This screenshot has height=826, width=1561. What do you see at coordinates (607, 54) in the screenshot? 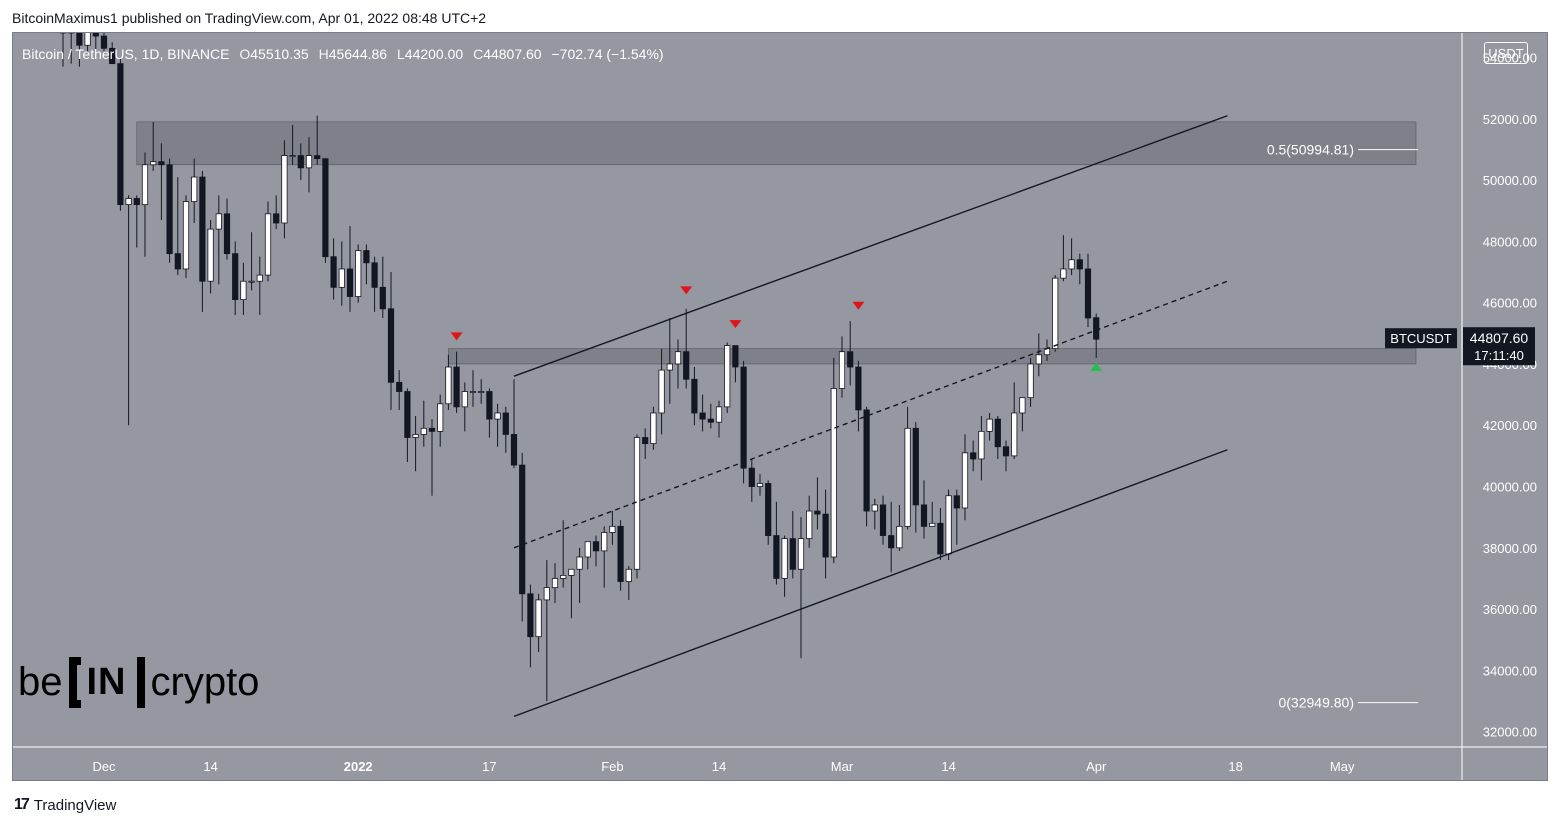
I see `change-value: −702.74 (−1.54%)` at bounding box center [607, 54].